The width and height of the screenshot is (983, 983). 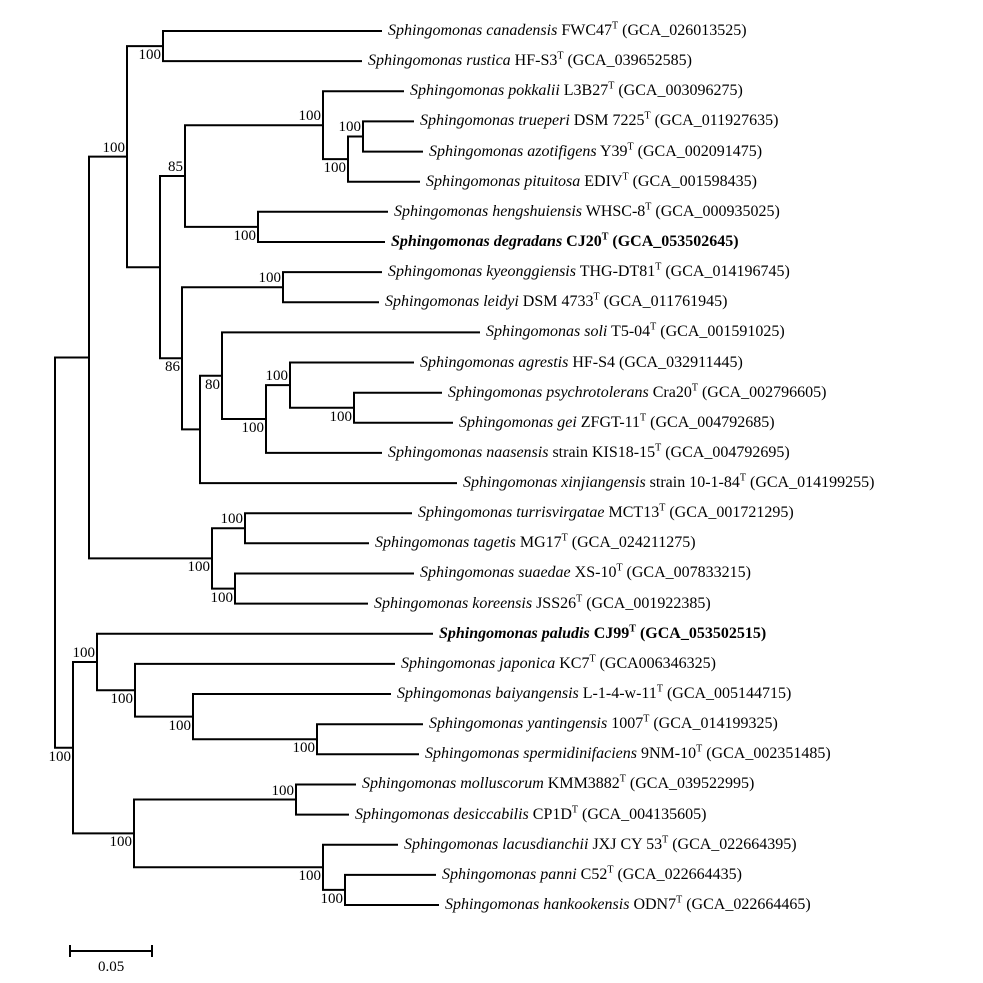 I want to click on species-name: Sphingomonas pituitosa, so click(x=503, y=181).